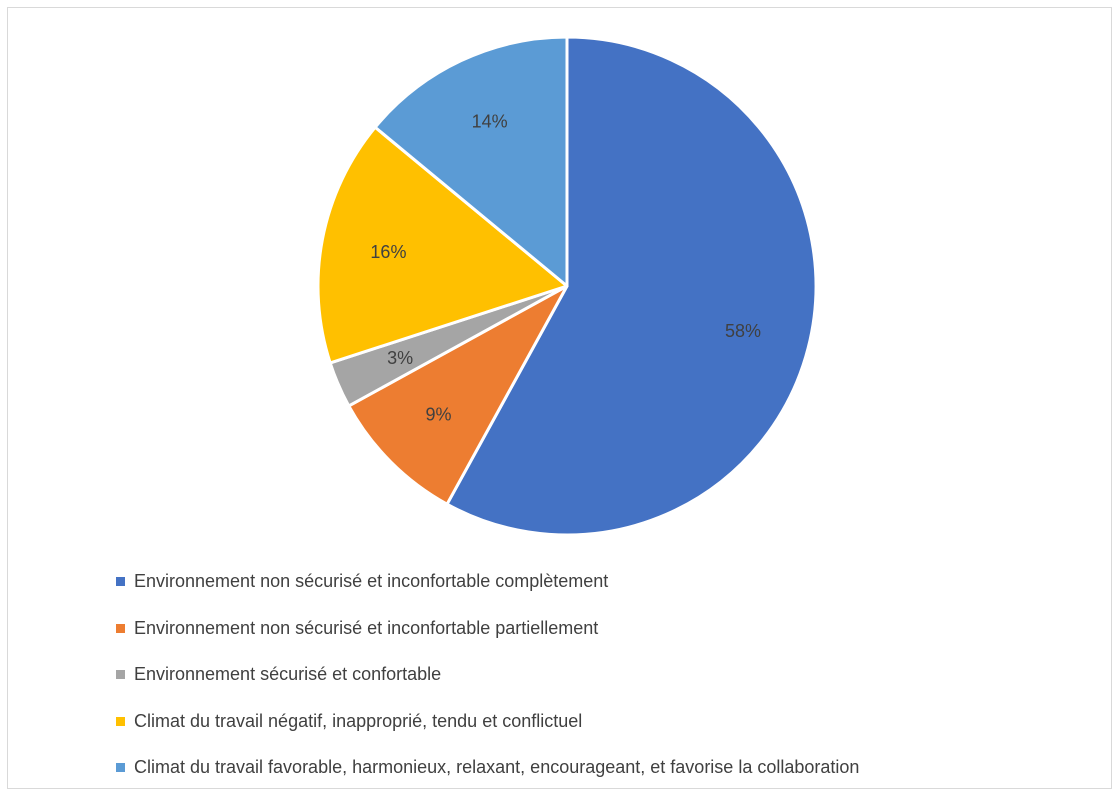 The image size is (1120, 803). I want to click on legend-item: Environnement sécurisé et confortable, so click(606, 674).